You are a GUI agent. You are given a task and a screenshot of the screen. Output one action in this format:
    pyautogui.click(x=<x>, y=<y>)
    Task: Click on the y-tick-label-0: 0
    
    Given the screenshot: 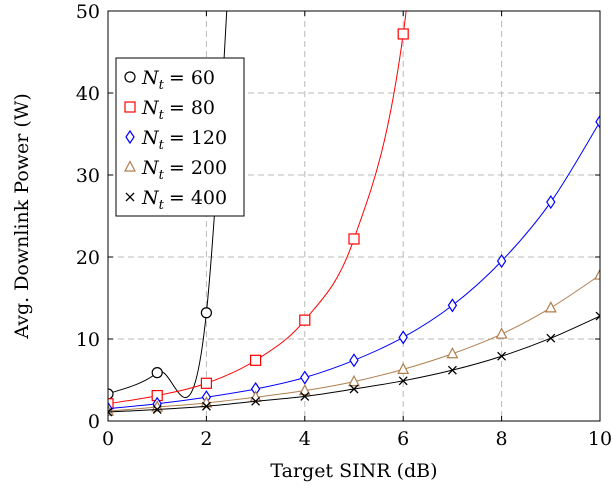 What is the action you would take?
    pyautogui.click(x=94, y=422)
    